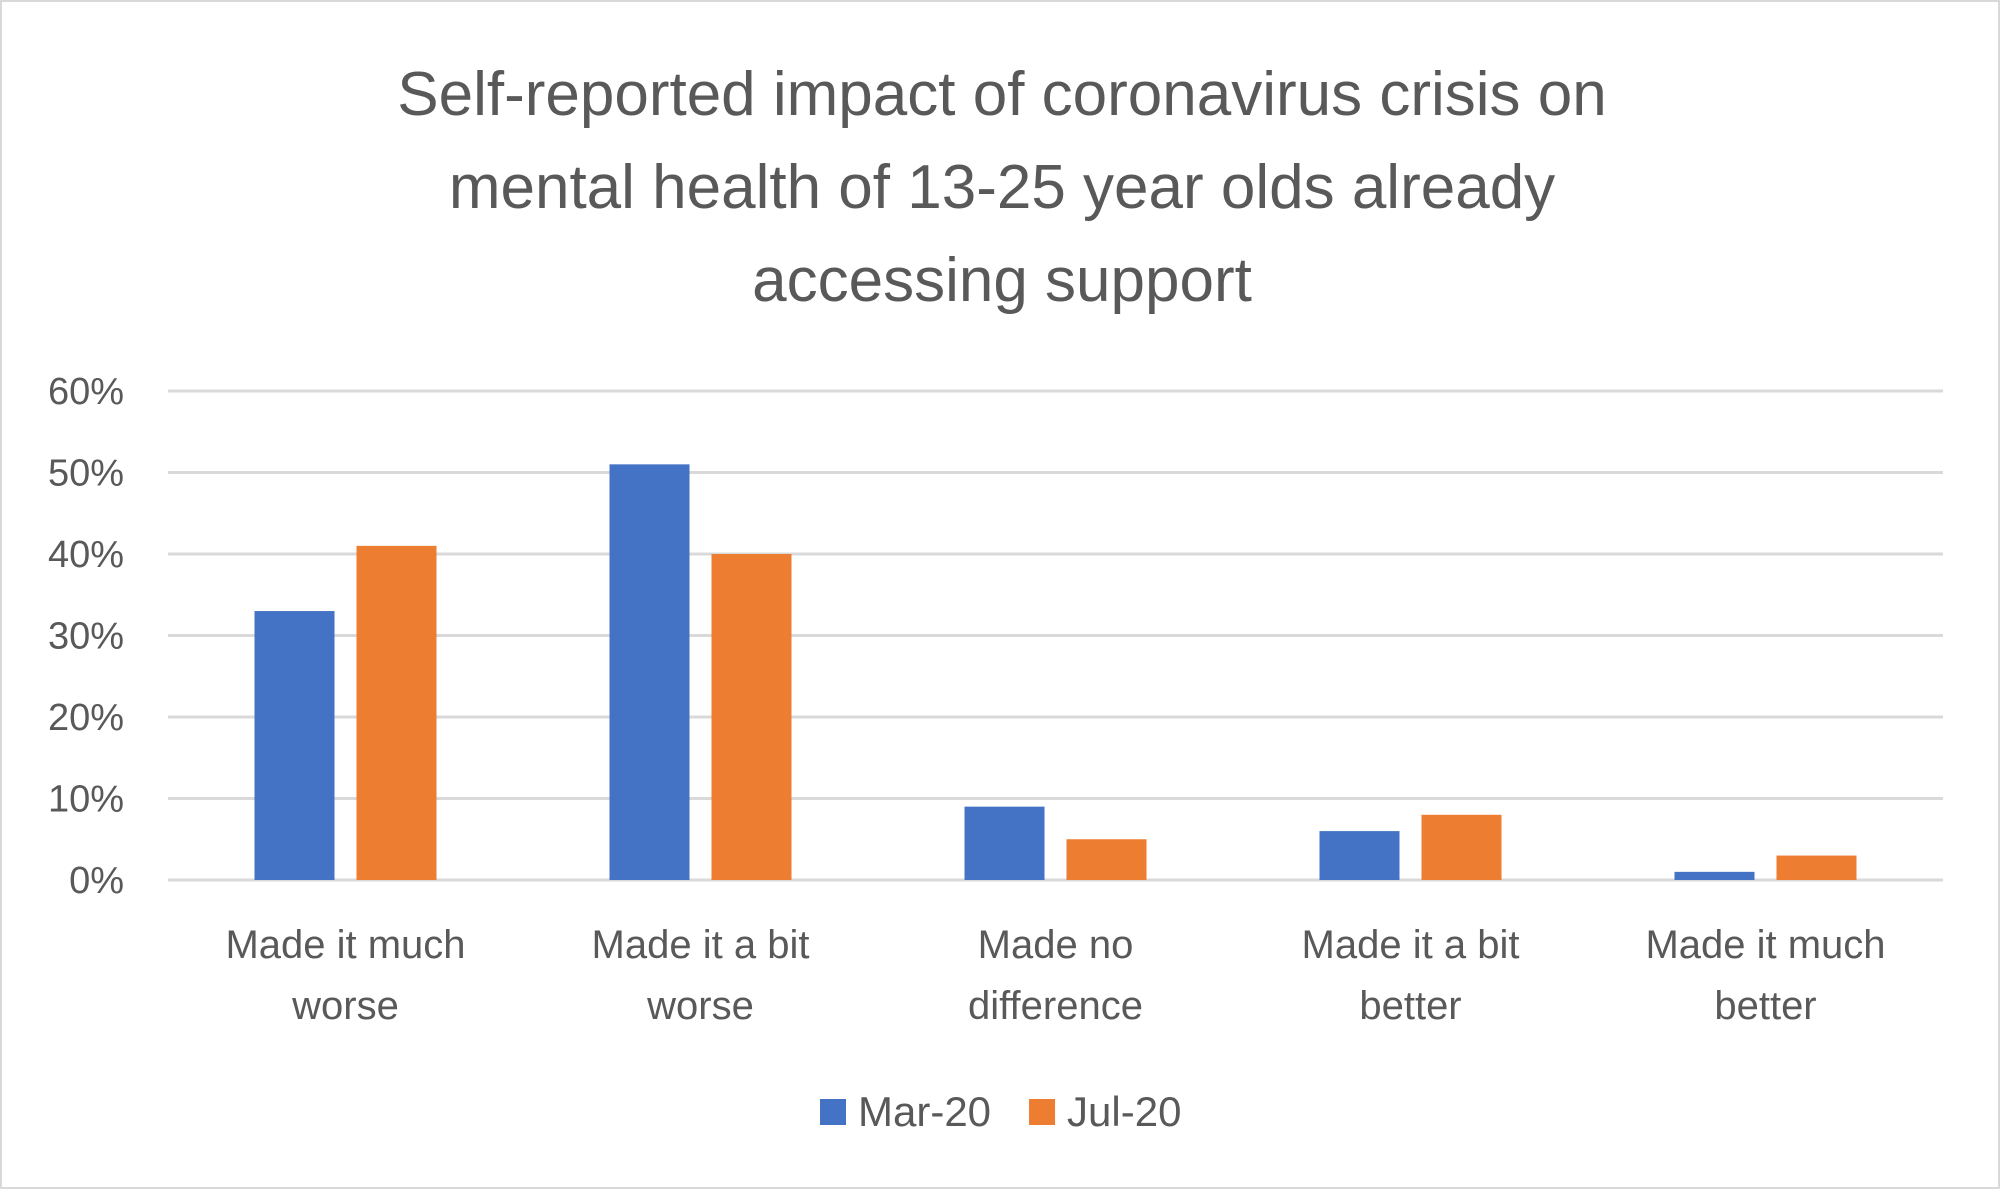  Describe the element at coordinates (96, 881) in the screenshot. I see `y-tick-label: 0%` at that location.